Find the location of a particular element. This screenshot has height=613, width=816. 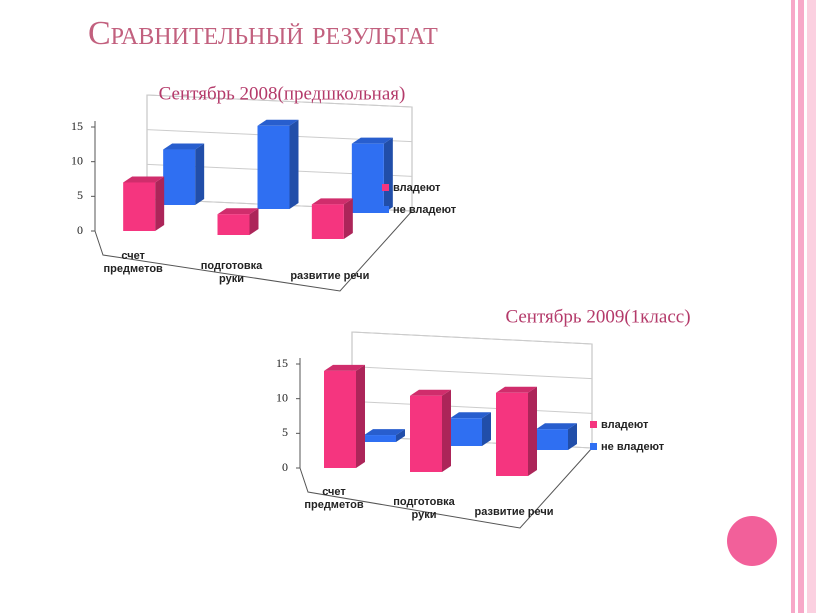

slide-title: Сравнительный результат is located at coordinates (263, 33).